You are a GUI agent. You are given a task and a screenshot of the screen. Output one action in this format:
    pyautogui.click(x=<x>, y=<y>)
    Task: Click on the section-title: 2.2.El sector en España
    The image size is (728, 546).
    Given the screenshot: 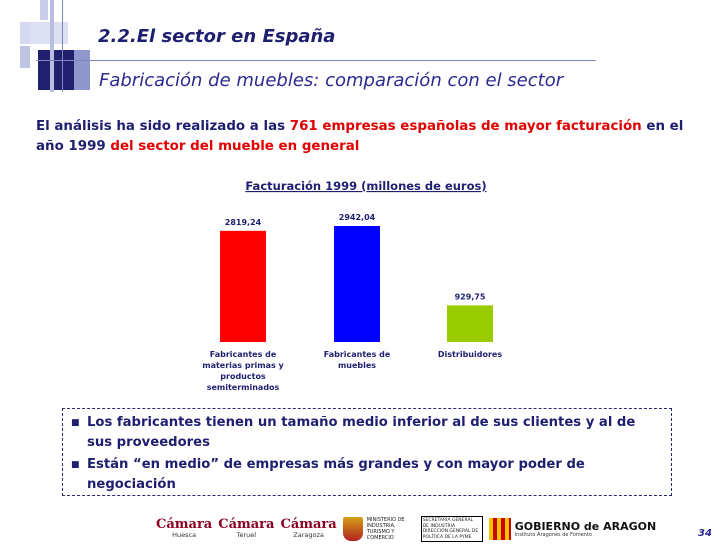 What is the action you would take?
    pyautogui.click(x=217, y=36)
    